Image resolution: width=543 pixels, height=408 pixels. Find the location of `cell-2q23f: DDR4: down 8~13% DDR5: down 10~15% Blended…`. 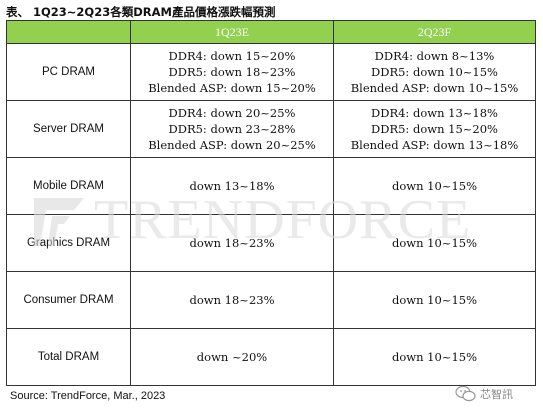

cell-2q23f: DDR4: down 8~13% DDR5: down 10~15% Blended… is located at coordinates (434, 72).